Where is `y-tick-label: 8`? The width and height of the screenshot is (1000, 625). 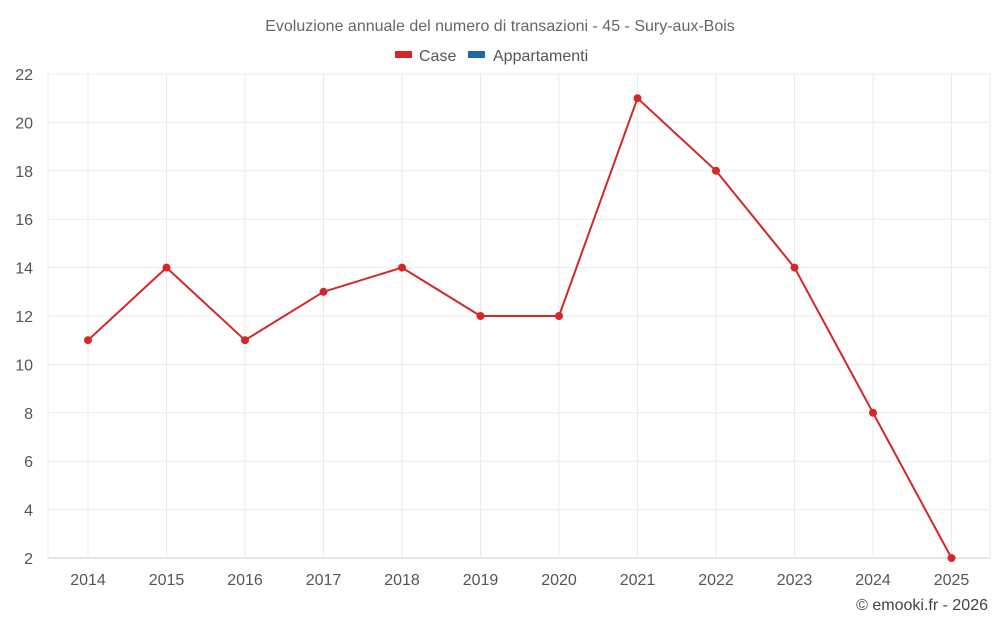 y-tick-label: 8 is located at coordinates (28, 414).